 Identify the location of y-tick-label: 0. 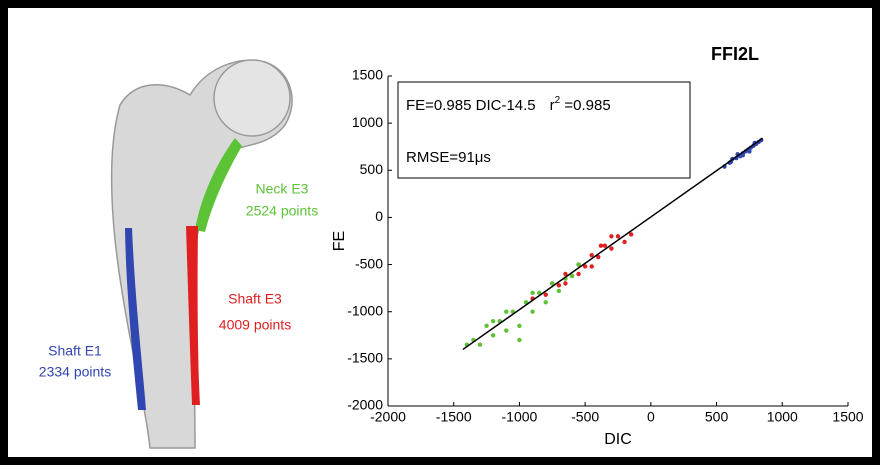
(379, 216).